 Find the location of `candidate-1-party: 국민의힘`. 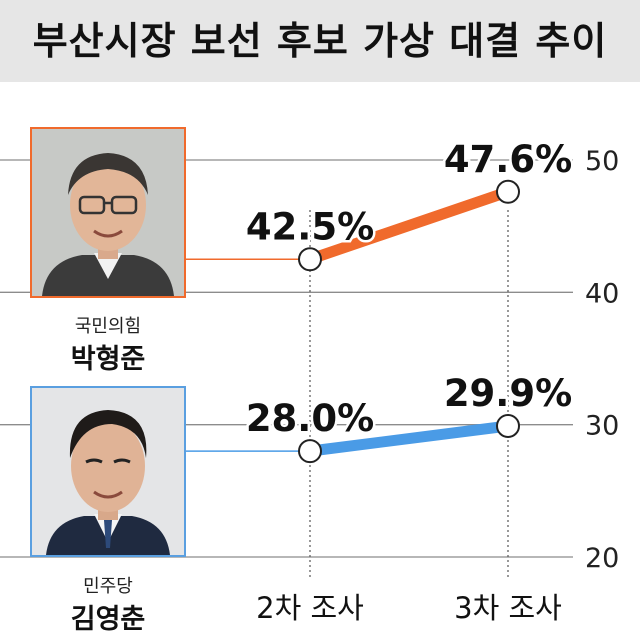

candidate-1-party: 국민의힘 is located at coordinates (108, 326).